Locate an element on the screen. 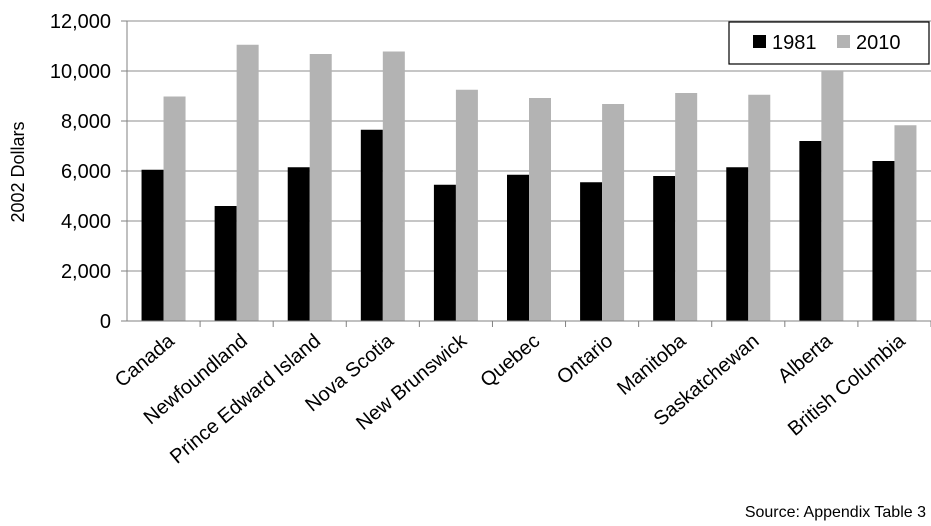 The height and width of the screenshot is (526, 931). bar-2010-newfoundland is located at coordinates (247, 182).